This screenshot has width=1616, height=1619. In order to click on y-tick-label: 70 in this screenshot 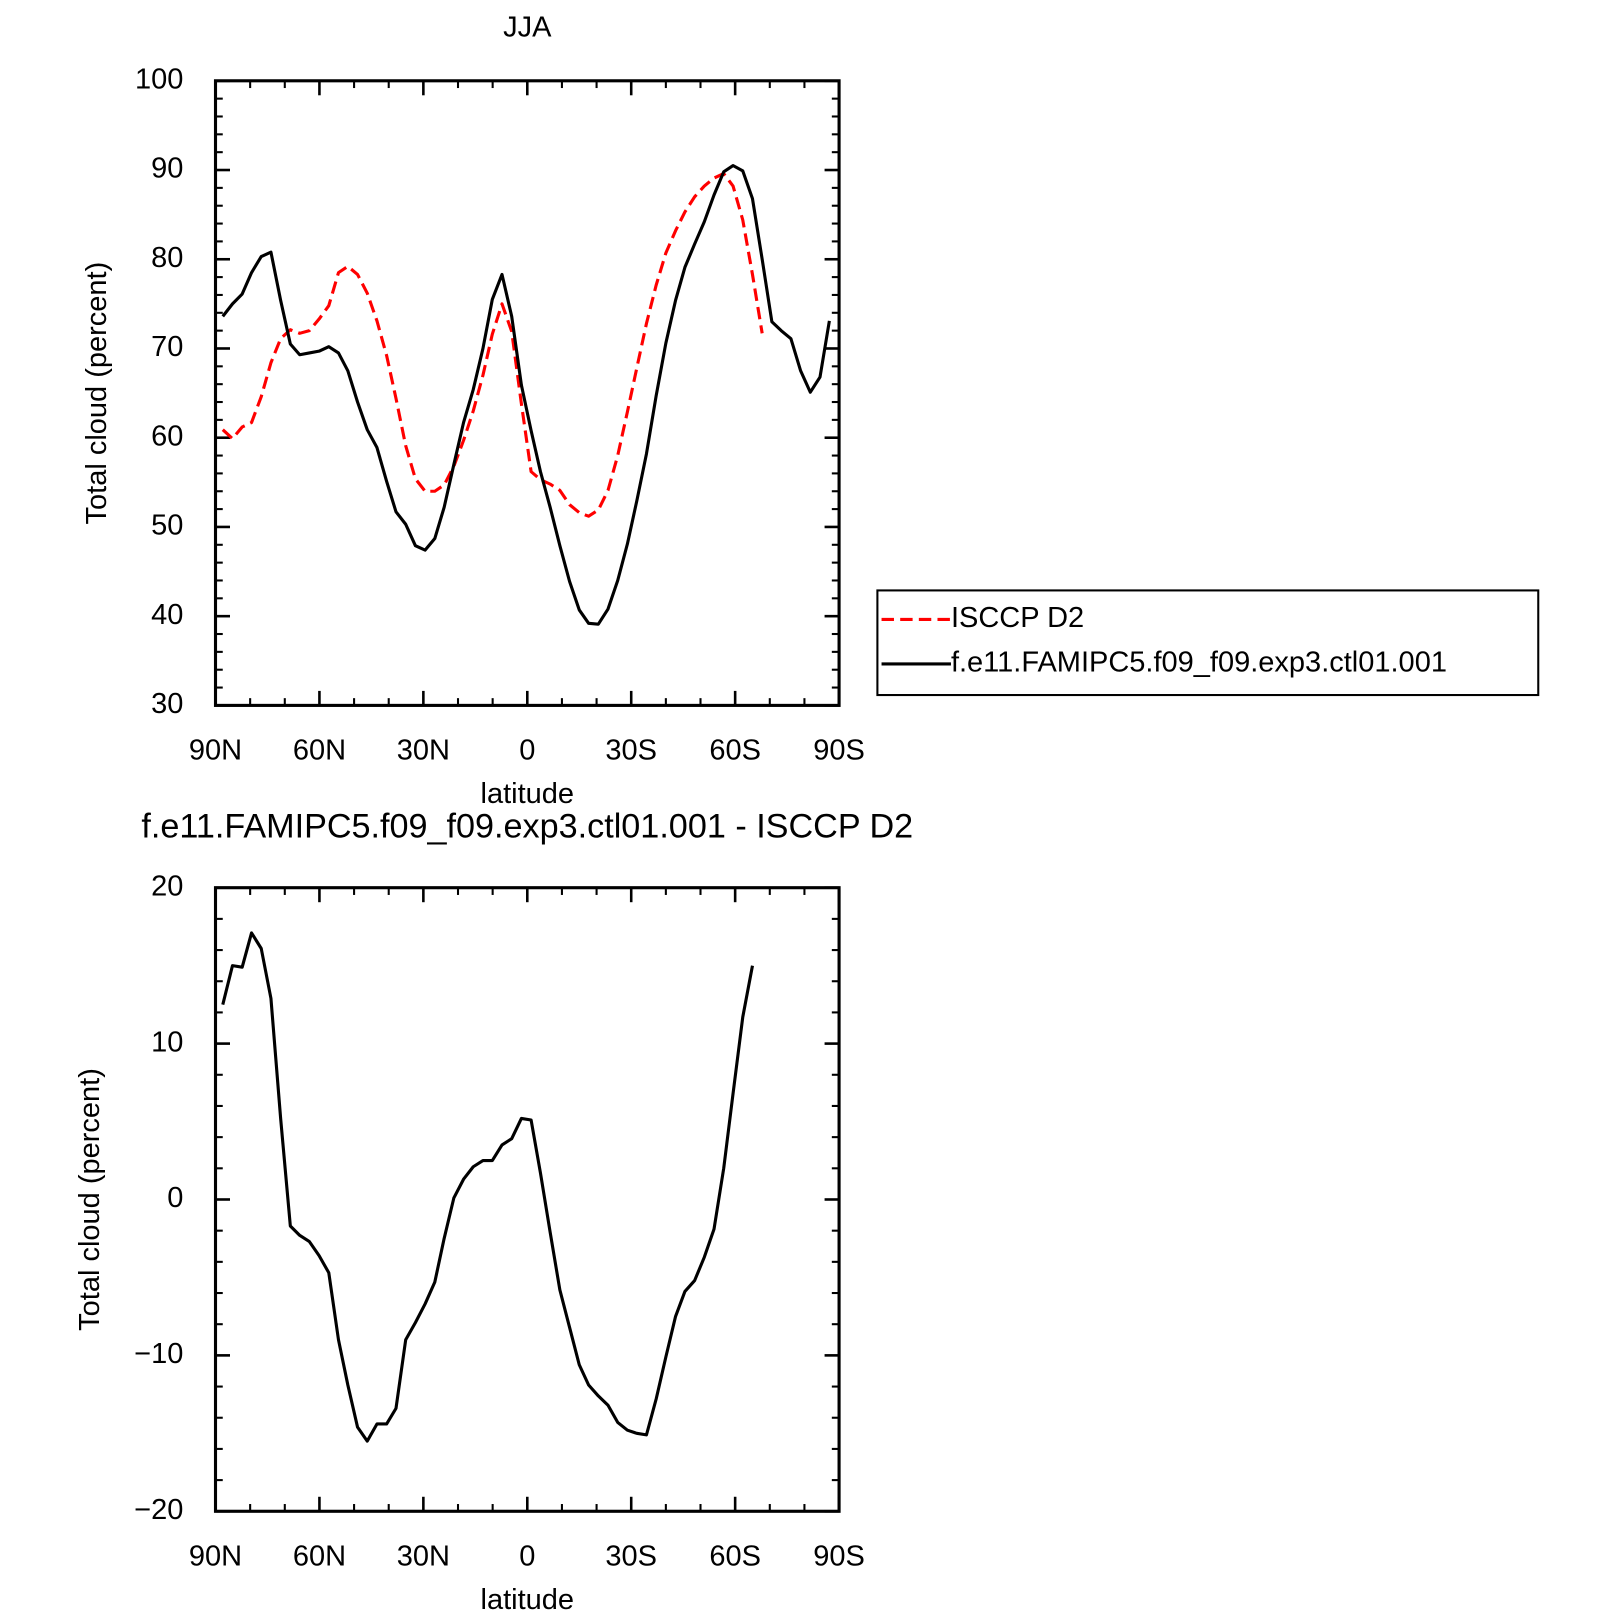, I will do `click(167, 347)`.